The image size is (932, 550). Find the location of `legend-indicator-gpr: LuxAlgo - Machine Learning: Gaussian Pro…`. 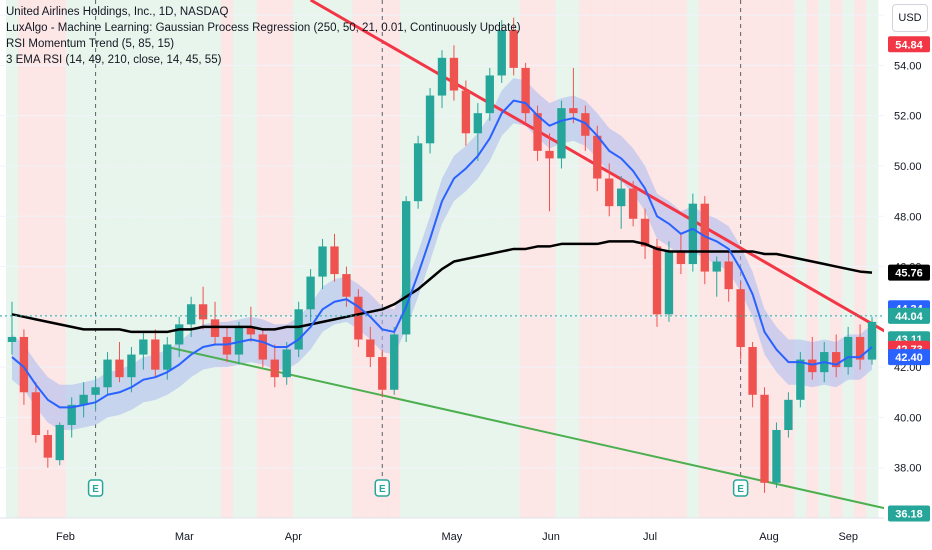

legend-indicator-gpr: LuxAlgo - Machine Learning: Gaussian Pro… is located at coordinates (263, 28).